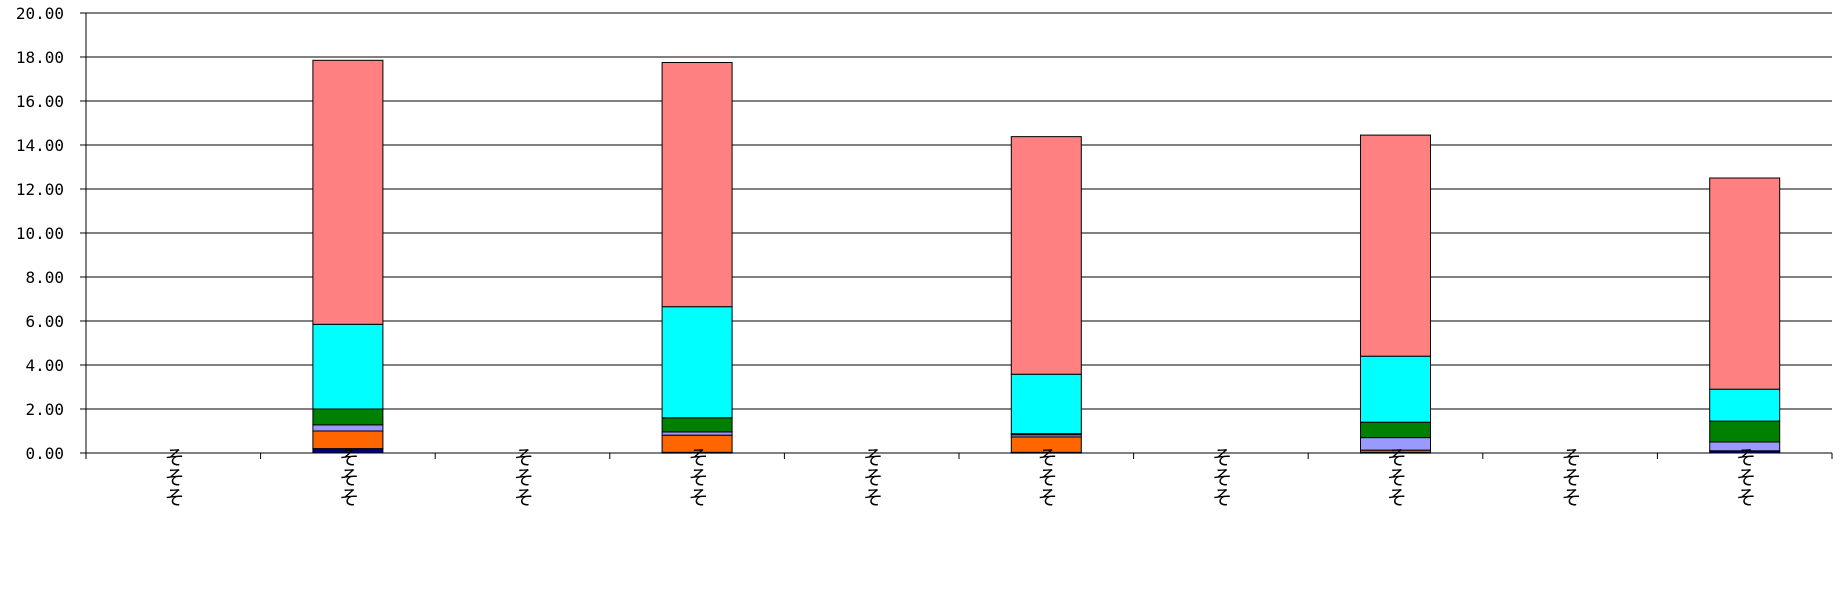 This screenshot has width=1848, height=605. I want to click on y-tick-label: 18.00, so click(40, 57).